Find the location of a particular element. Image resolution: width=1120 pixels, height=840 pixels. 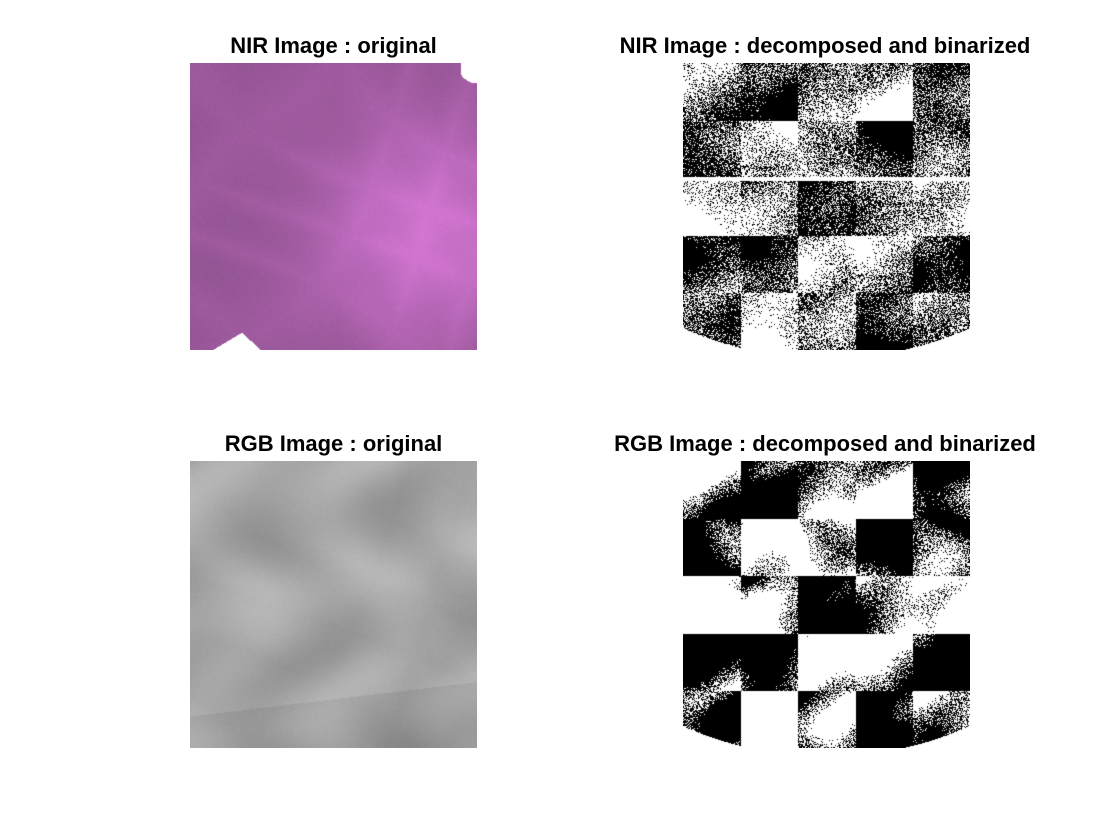

rgb-original-image is located at coordinates (333, 604).